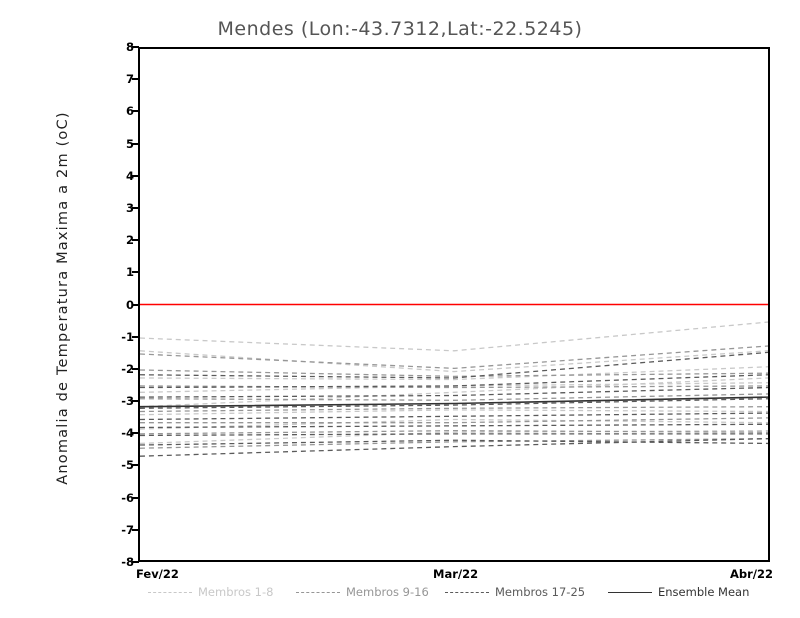  Describe the element at coordinates (127, 529) in the screenshot. I see `y-tick-label: -7` at that location.